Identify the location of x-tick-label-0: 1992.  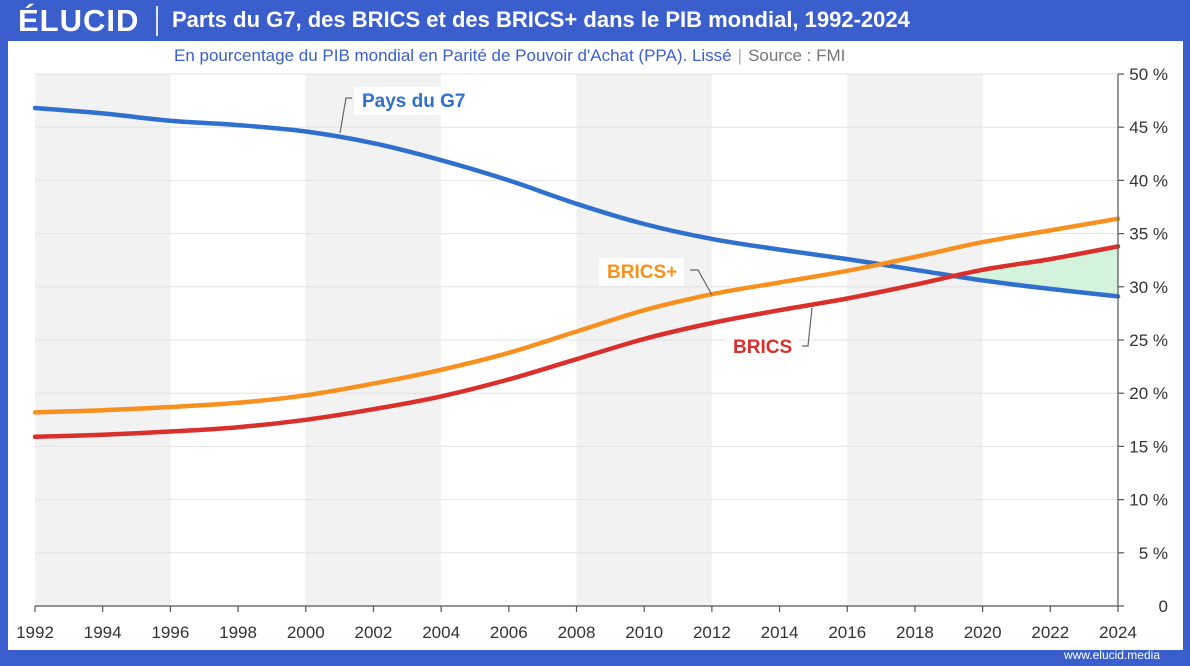
(35, 632).